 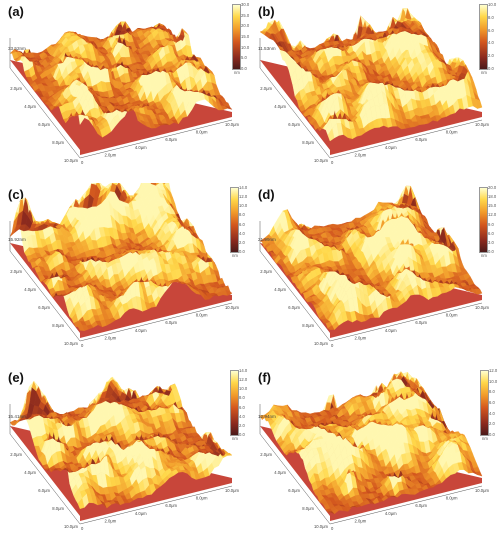 I want to click on colorbar-tick-label: 5.0, so click(x=244, y=58).